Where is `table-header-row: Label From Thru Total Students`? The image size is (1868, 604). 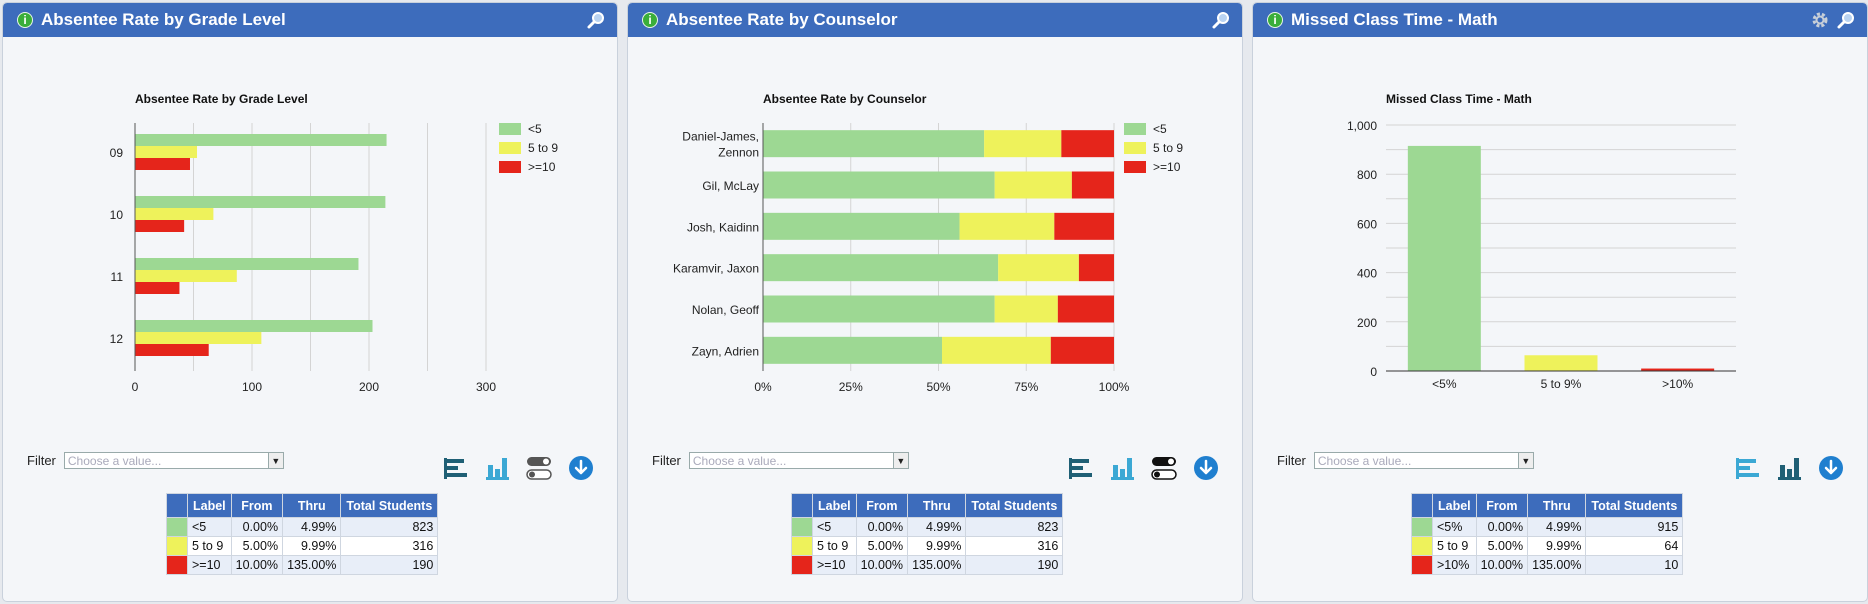
table-header-row: Label From Thru Total Students is located at coordinates (1547, 505).